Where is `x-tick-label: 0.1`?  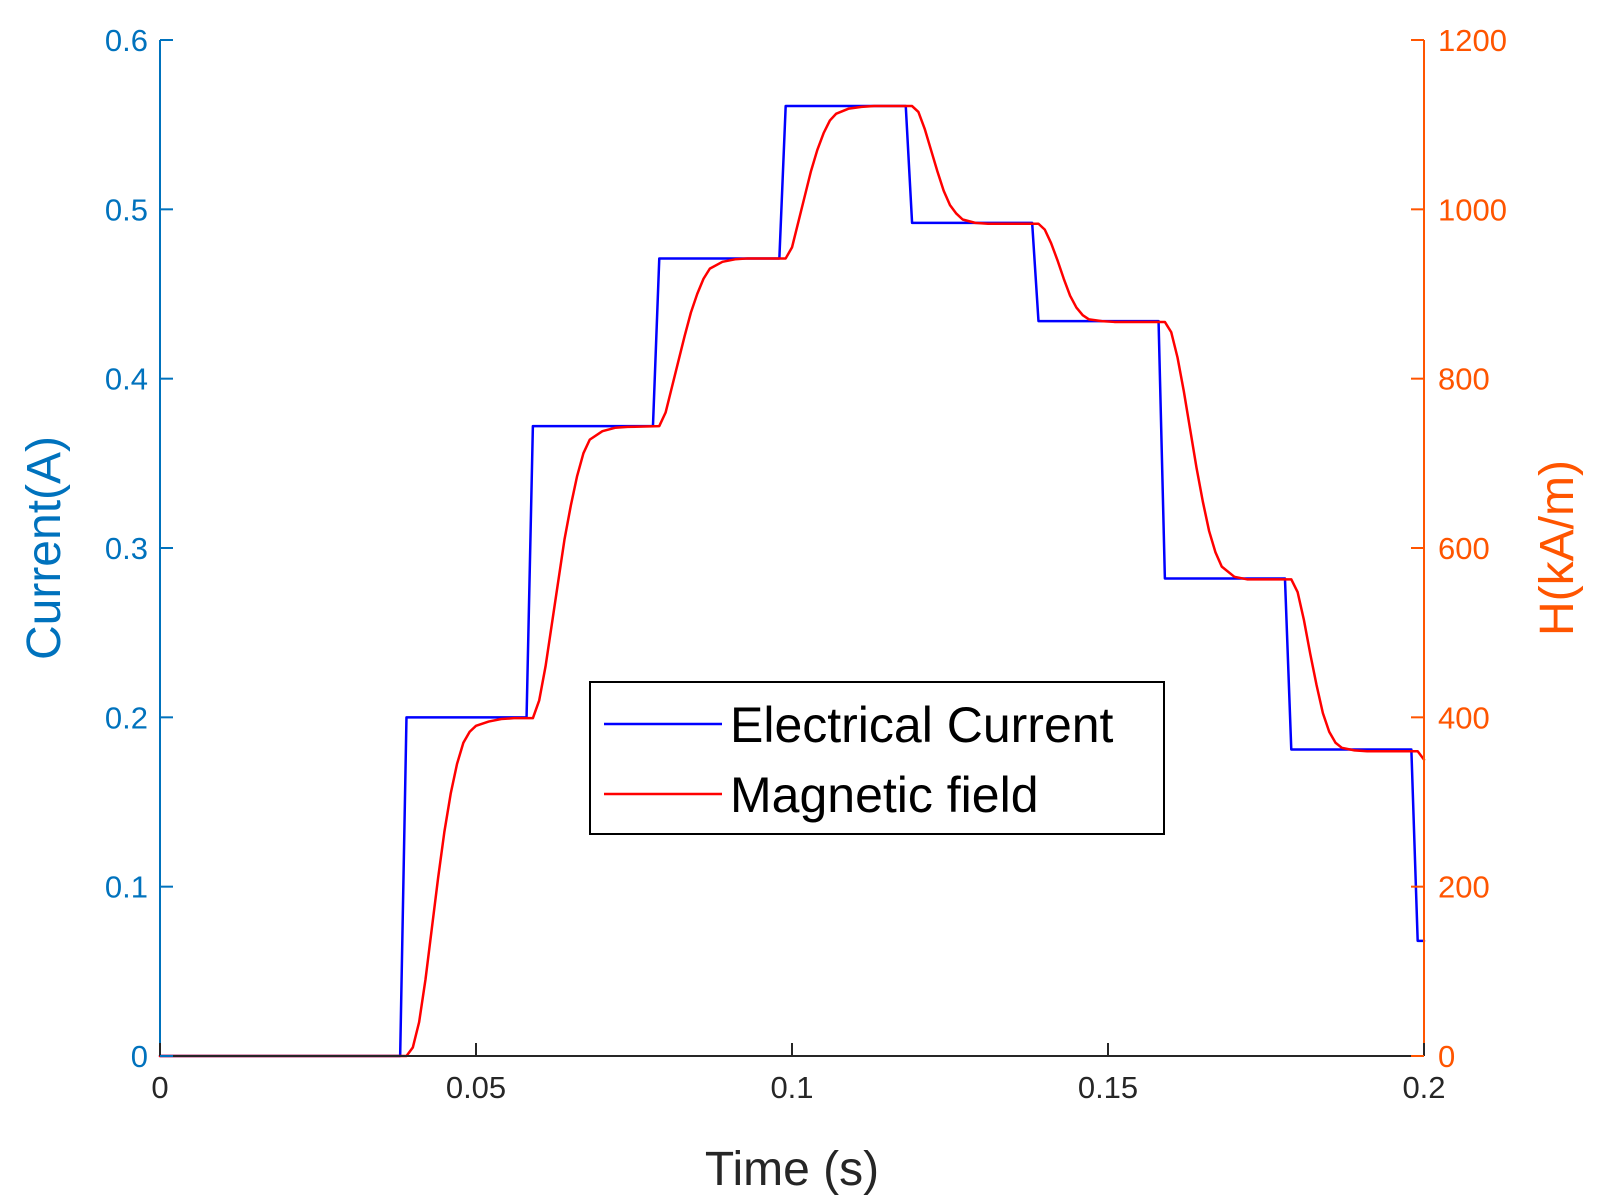
x-tick-label: 0.1 is located at coordinates (791, 1087).